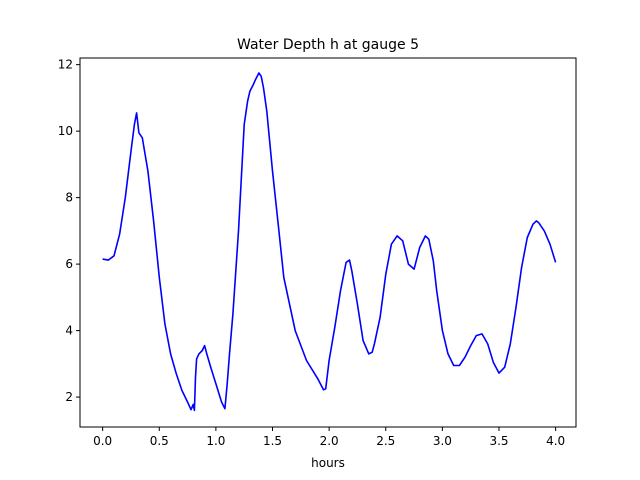  I want to click on x-tick-label: 2.0, so click(329, 441).